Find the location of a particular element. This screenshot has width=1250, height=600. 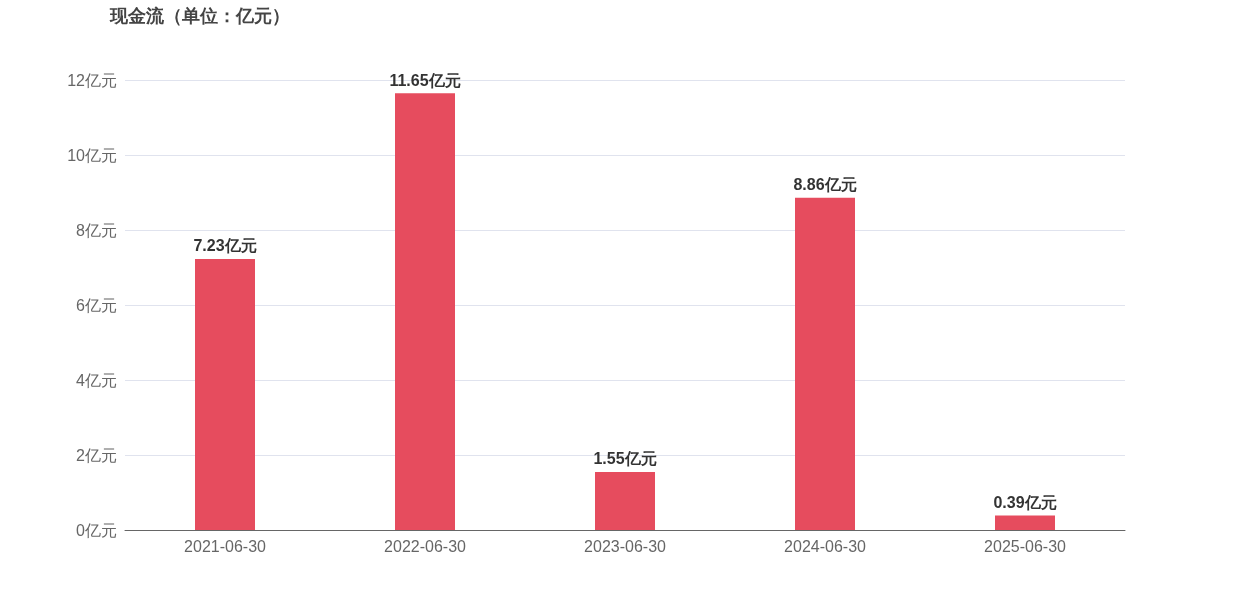

x-tick-label: 2024-06-30 is located at coordinates (825, 546).